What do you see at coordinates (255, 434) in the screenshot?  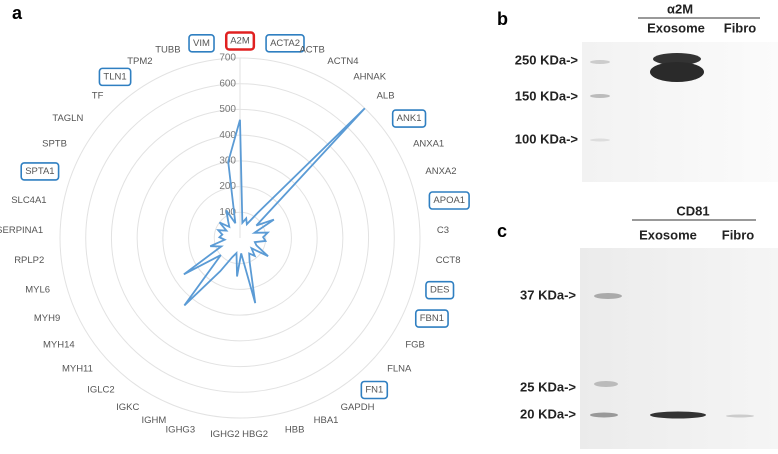 I see `category-label: HBG2` at bounding box center [255, 434].